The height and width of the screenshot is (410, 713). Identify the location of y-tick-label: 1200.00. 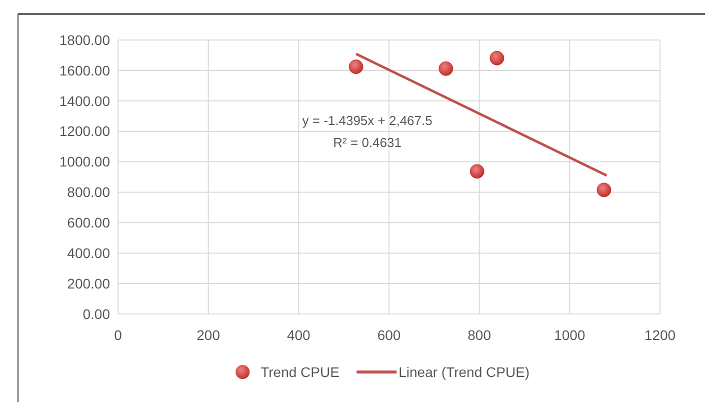
(84, 131).